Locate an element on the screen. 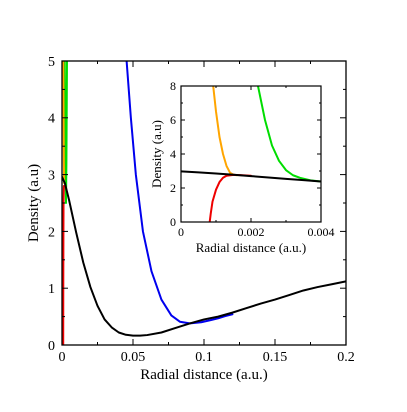  main-y-tick-label: 0 is located at coordinates (51, 346).